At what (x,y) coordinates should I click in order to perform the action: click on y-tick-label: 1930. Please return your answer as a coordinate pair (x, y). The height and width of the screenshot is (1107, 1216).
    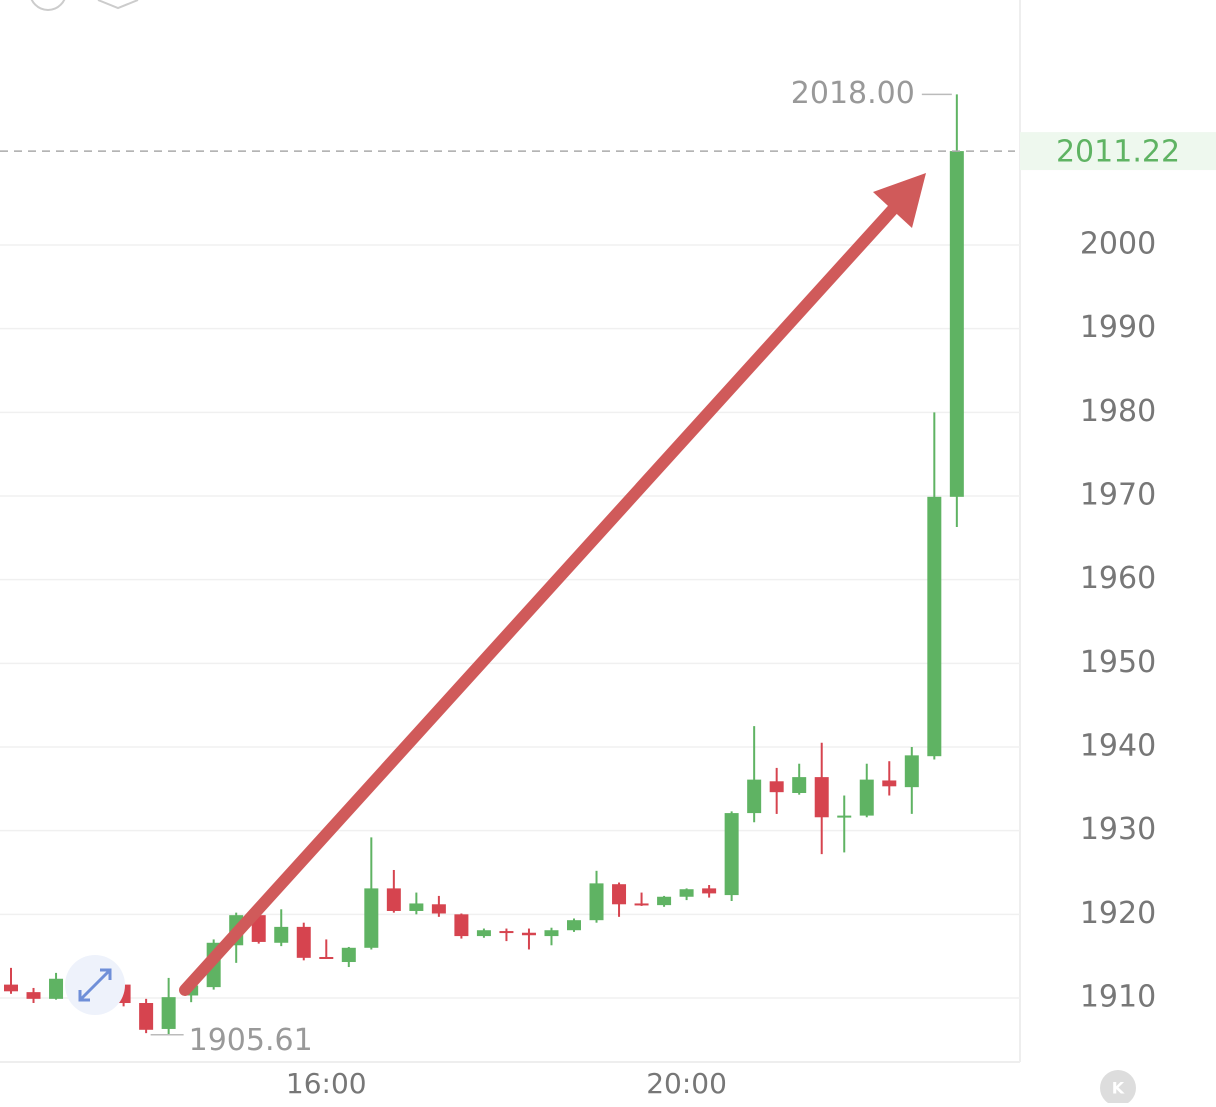
    Looking at the image, I should click on (1118, 829).